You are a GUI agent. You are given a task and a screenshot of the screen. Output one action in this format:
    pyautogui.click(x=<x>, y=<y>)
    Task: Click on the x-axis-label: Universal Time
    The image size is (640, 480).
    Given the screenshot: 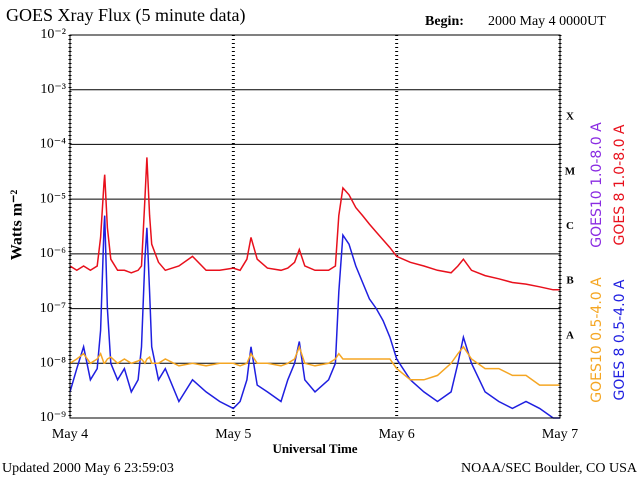 What is the action you would take?
    pyautogui.click(x=314, y=448)
    